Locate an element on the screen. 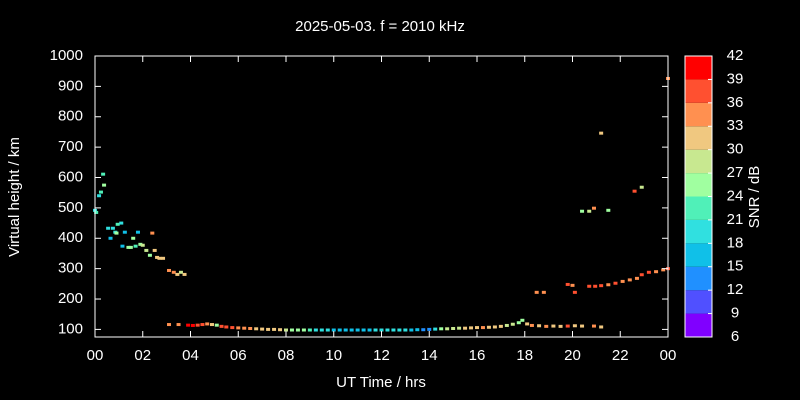 The width and height of the screenshot is (800, 400). x-tick-label: 06 is located at coordinates (238, 355).